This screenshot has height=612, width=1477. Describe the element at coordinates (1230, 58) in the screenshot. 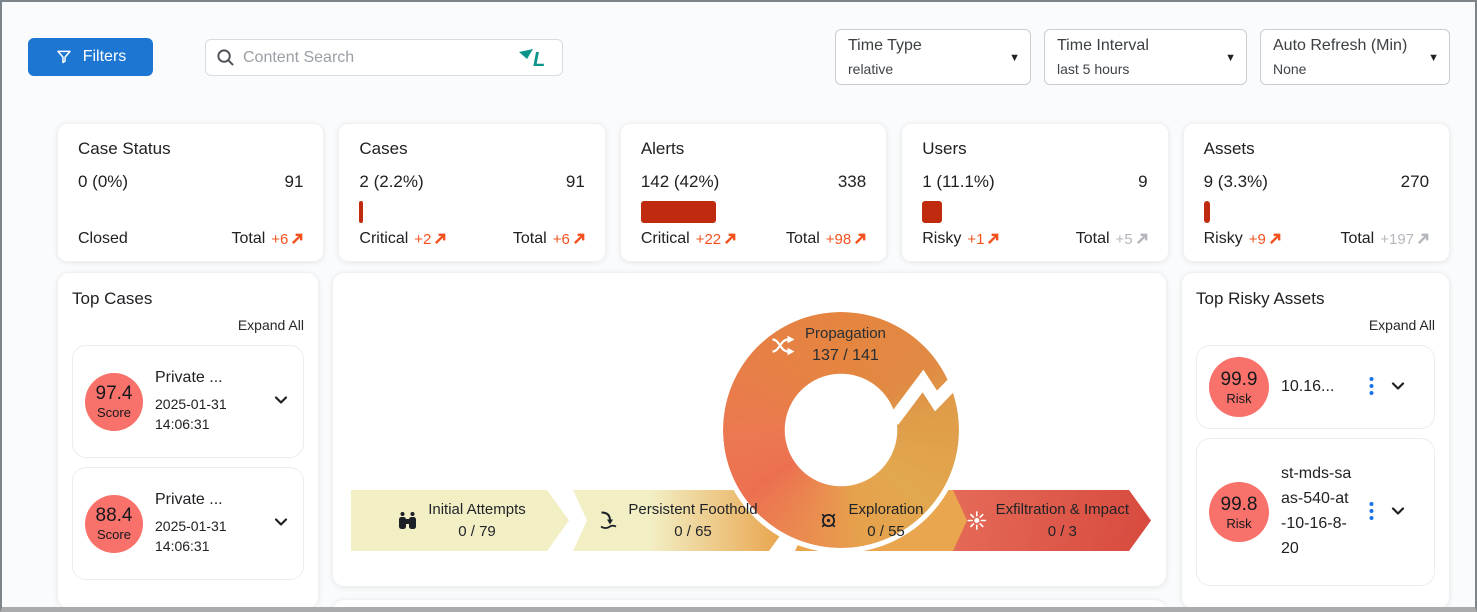

I see `caret-down-icon: ▼` at that location.